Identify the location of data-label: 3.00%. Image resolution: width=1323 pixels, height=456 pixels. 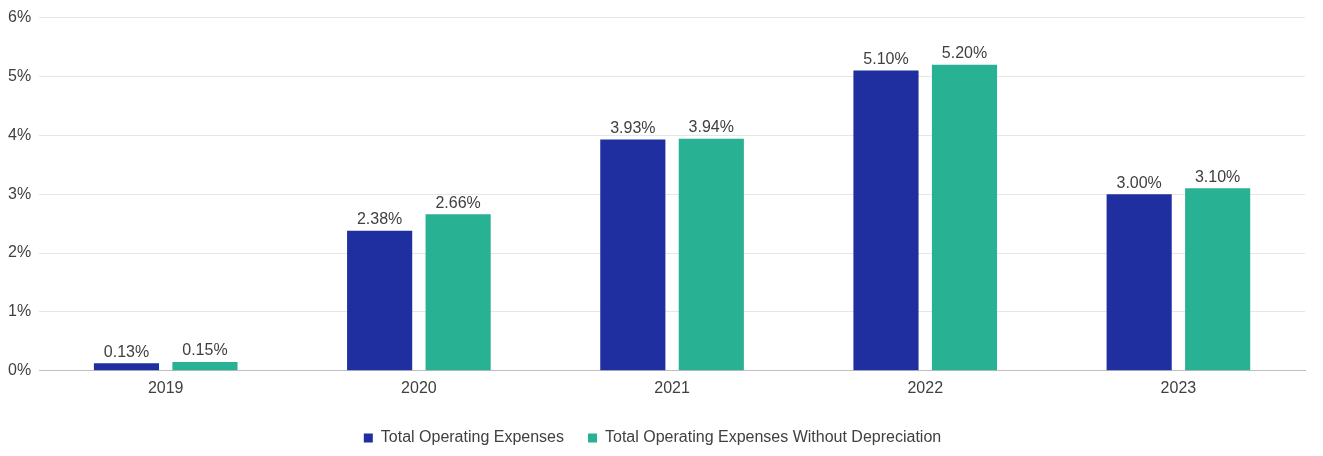
(1139, 182).